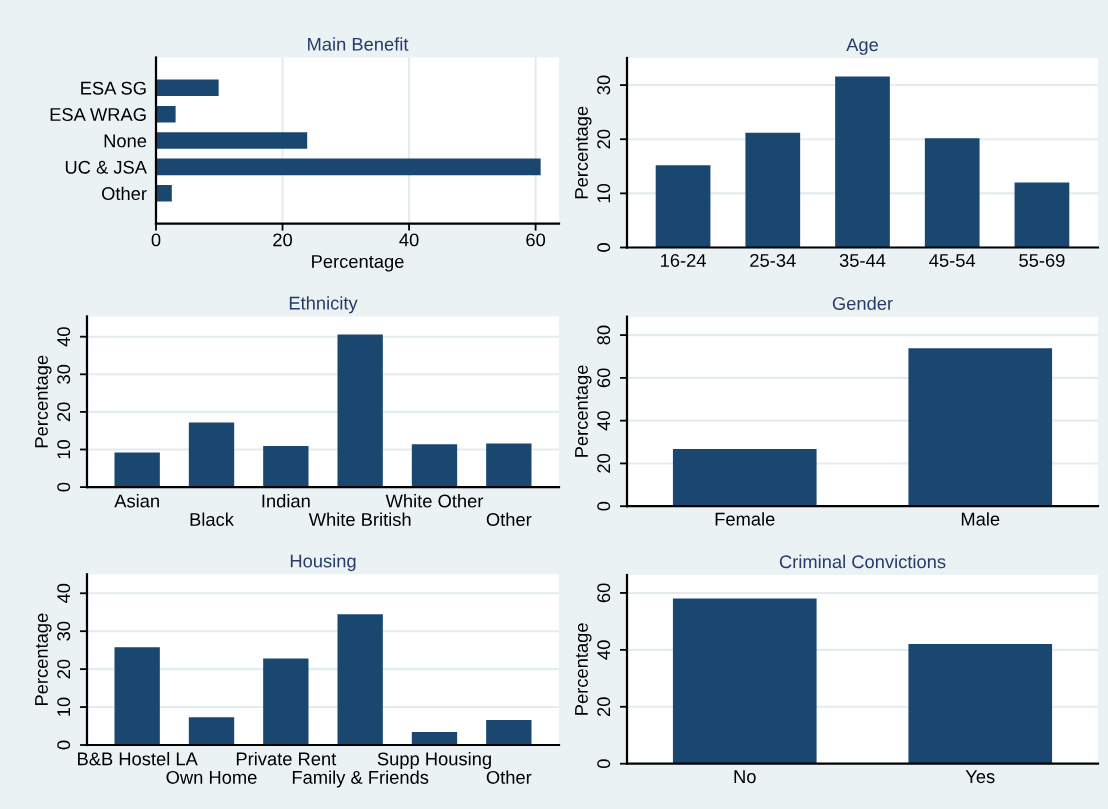  Describe the element at coordinates (136, 501) in the screenshot. I see `x-tick-label: Asian` at that location.